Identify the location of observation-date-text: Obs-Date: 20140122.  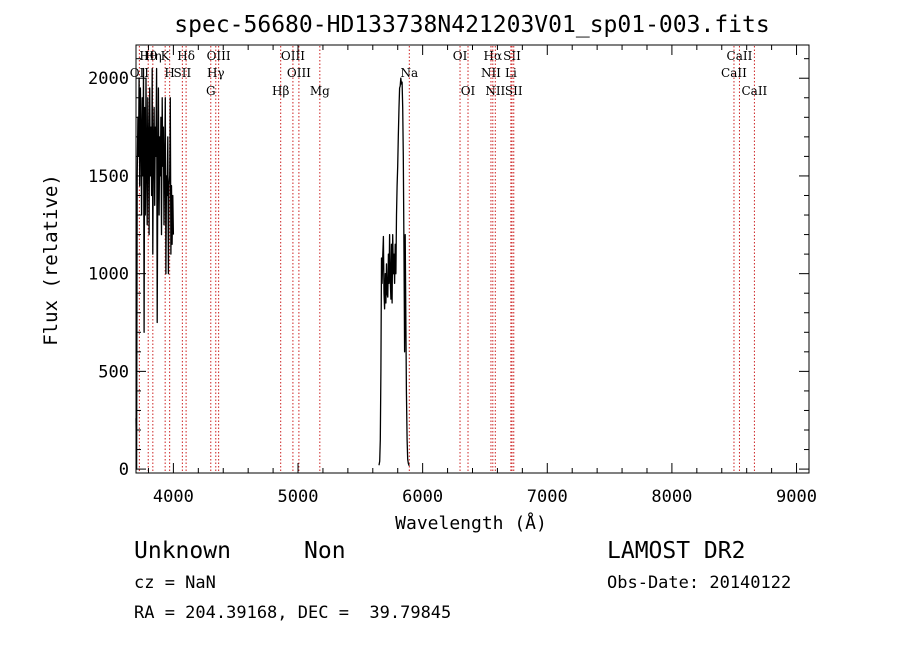
(699, 583).